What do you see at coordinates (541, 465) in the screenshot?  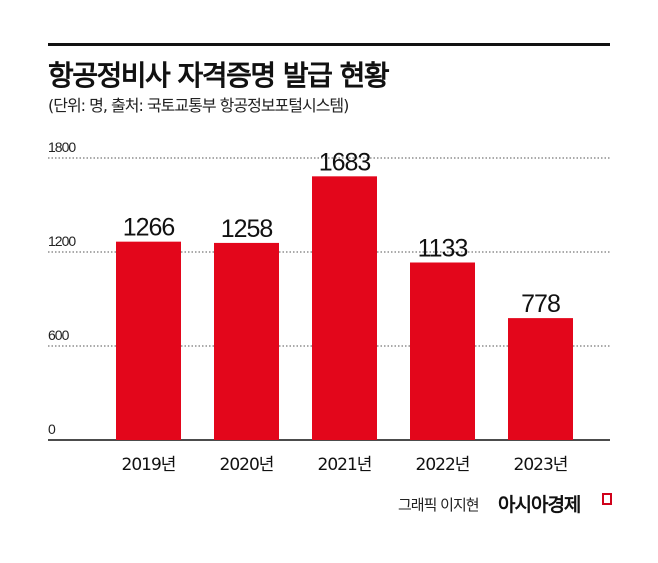 I see `x-tick-label: 2023년` at bounding box center [541, 465].